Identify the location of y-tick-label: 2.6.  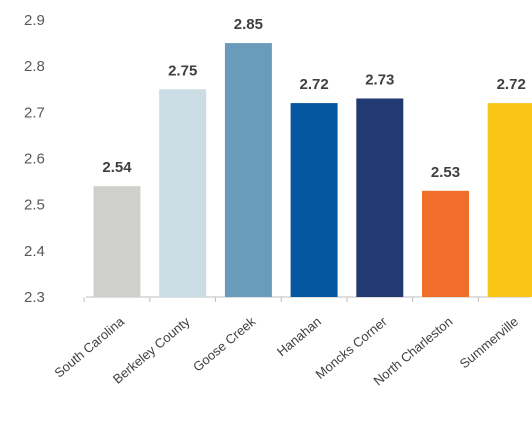
(34, 159).